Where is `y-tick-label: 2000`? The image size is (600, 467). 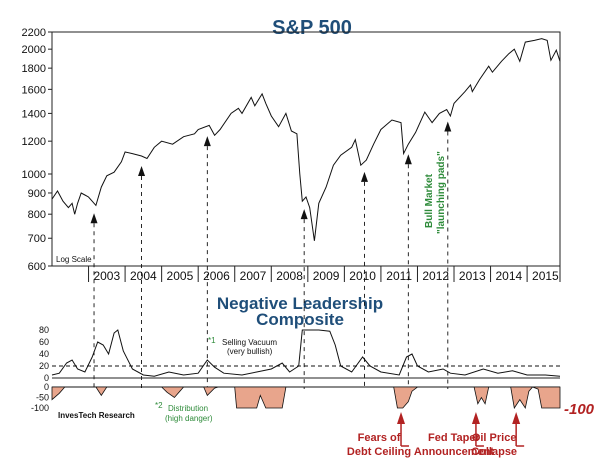 y-tick-label: 2000 is located at coordinates (34, 50).